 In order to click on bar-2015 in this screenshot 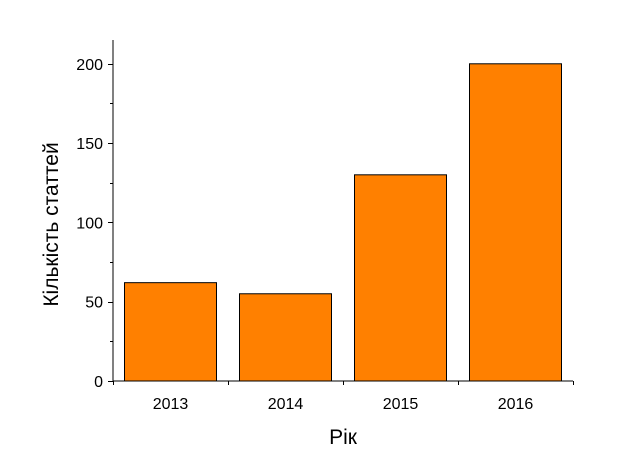, I will do `click(400, 278)`.